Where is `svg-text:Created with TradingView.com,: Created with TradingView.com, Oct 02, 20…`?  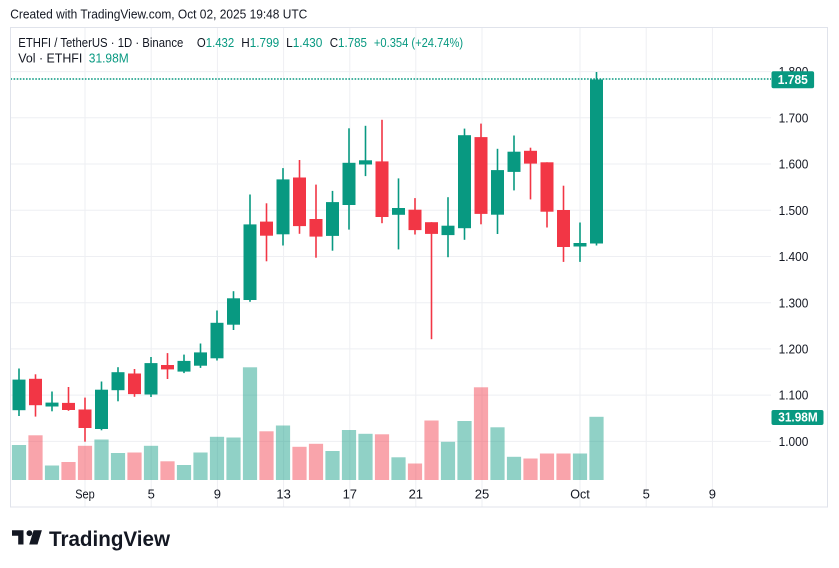 svg-text:Created with TradingView.com,: Created with TradingView.com, Oct 02, 20… is located at coordinates (158, 14).